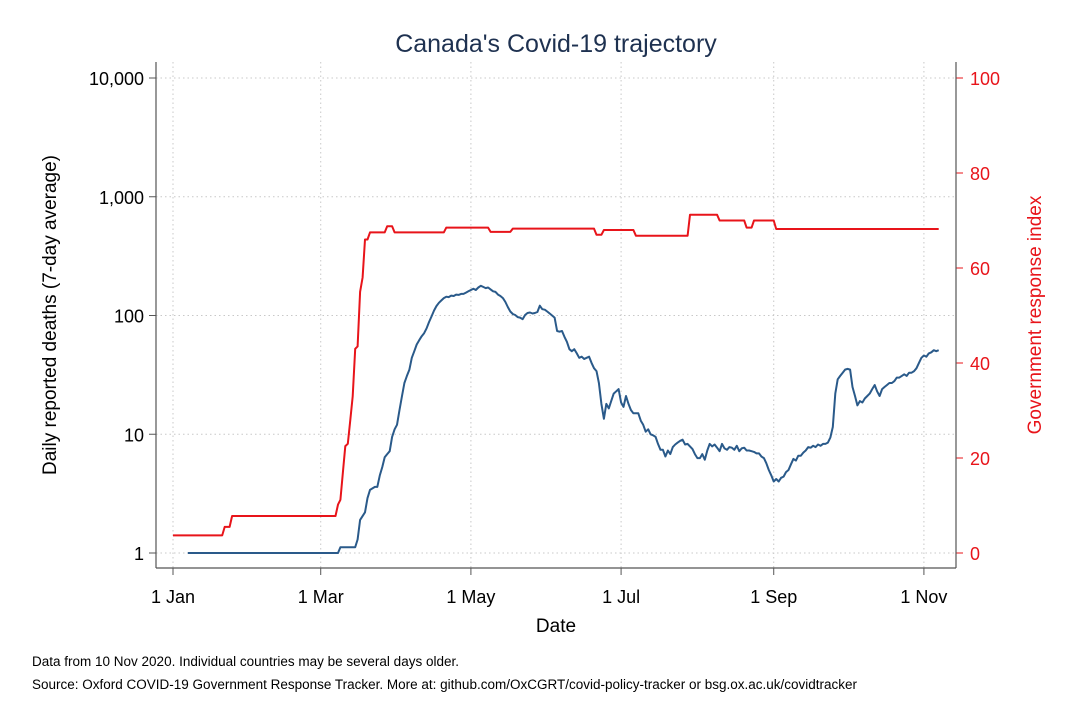 This screenshot has height=722, width=1083. Describe the element at coordinates (470, 597) in the screenshot. I see `x-tick-label: 1 May` at that location.